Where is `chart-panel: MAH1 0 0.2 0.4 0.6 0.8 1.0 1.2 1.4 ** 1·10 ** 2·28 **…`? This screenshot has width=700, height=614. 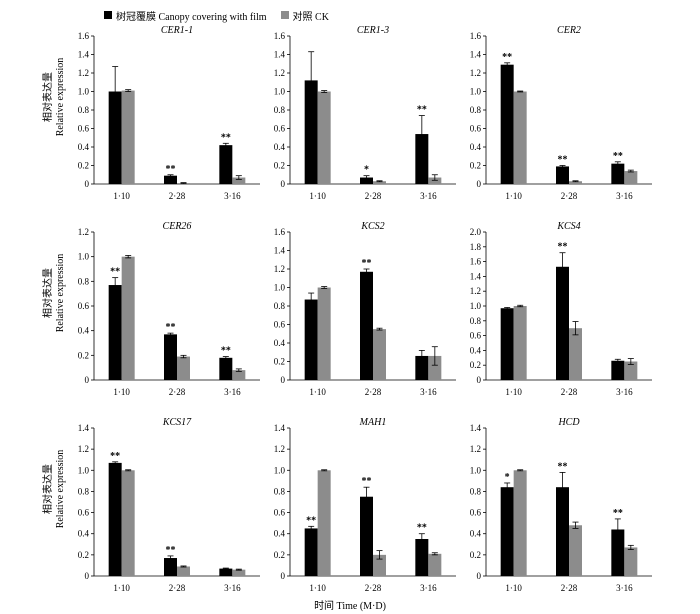
chart-panel: MAH1 0 0.2 0.4 0.6 0.8 1.0 1.2 1.4 ** 1·10 ** 2·28 **… is located at coordinates (366, 507).